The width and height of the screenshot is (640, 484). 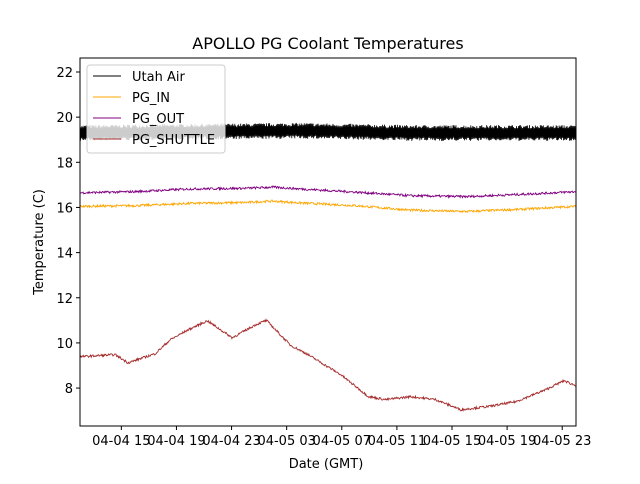 I want to click on series-line-pg-out, so click(x=328, y=192).